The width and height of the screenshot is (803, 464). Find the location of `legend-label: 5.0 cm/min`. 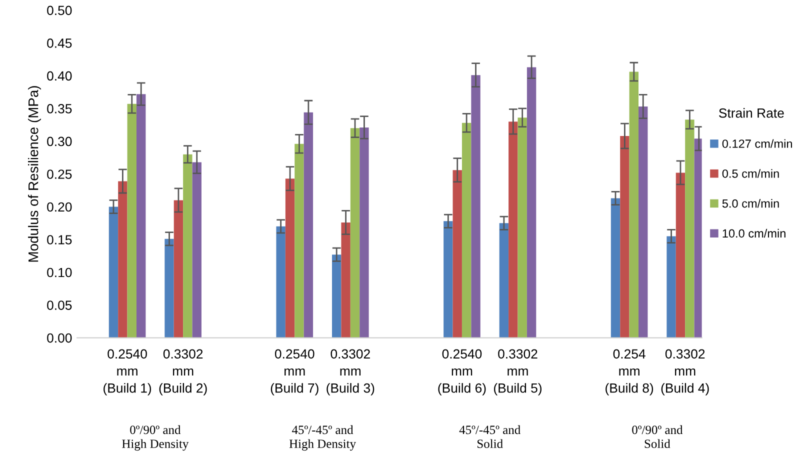

legend-label: 5.0 cm/min is located at coordinates (750, 203).